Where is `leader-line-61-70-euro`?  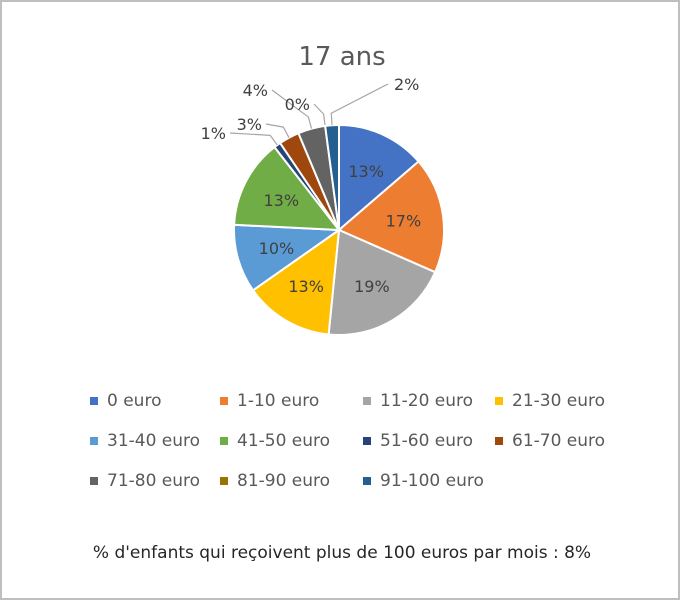 leader-line-61-70-euro is located at coordinates (277, 130).